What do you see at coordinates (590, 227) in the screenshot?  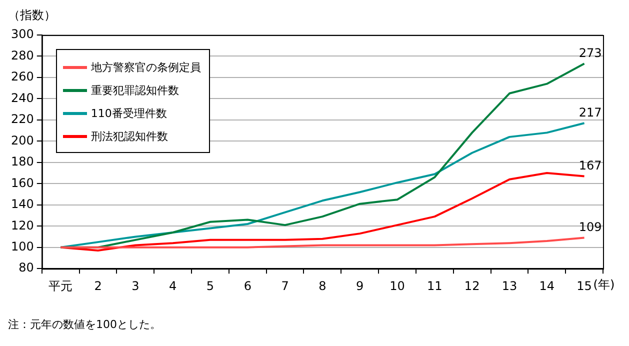 I see `data-label: 109` at bounding box center [590, 227].